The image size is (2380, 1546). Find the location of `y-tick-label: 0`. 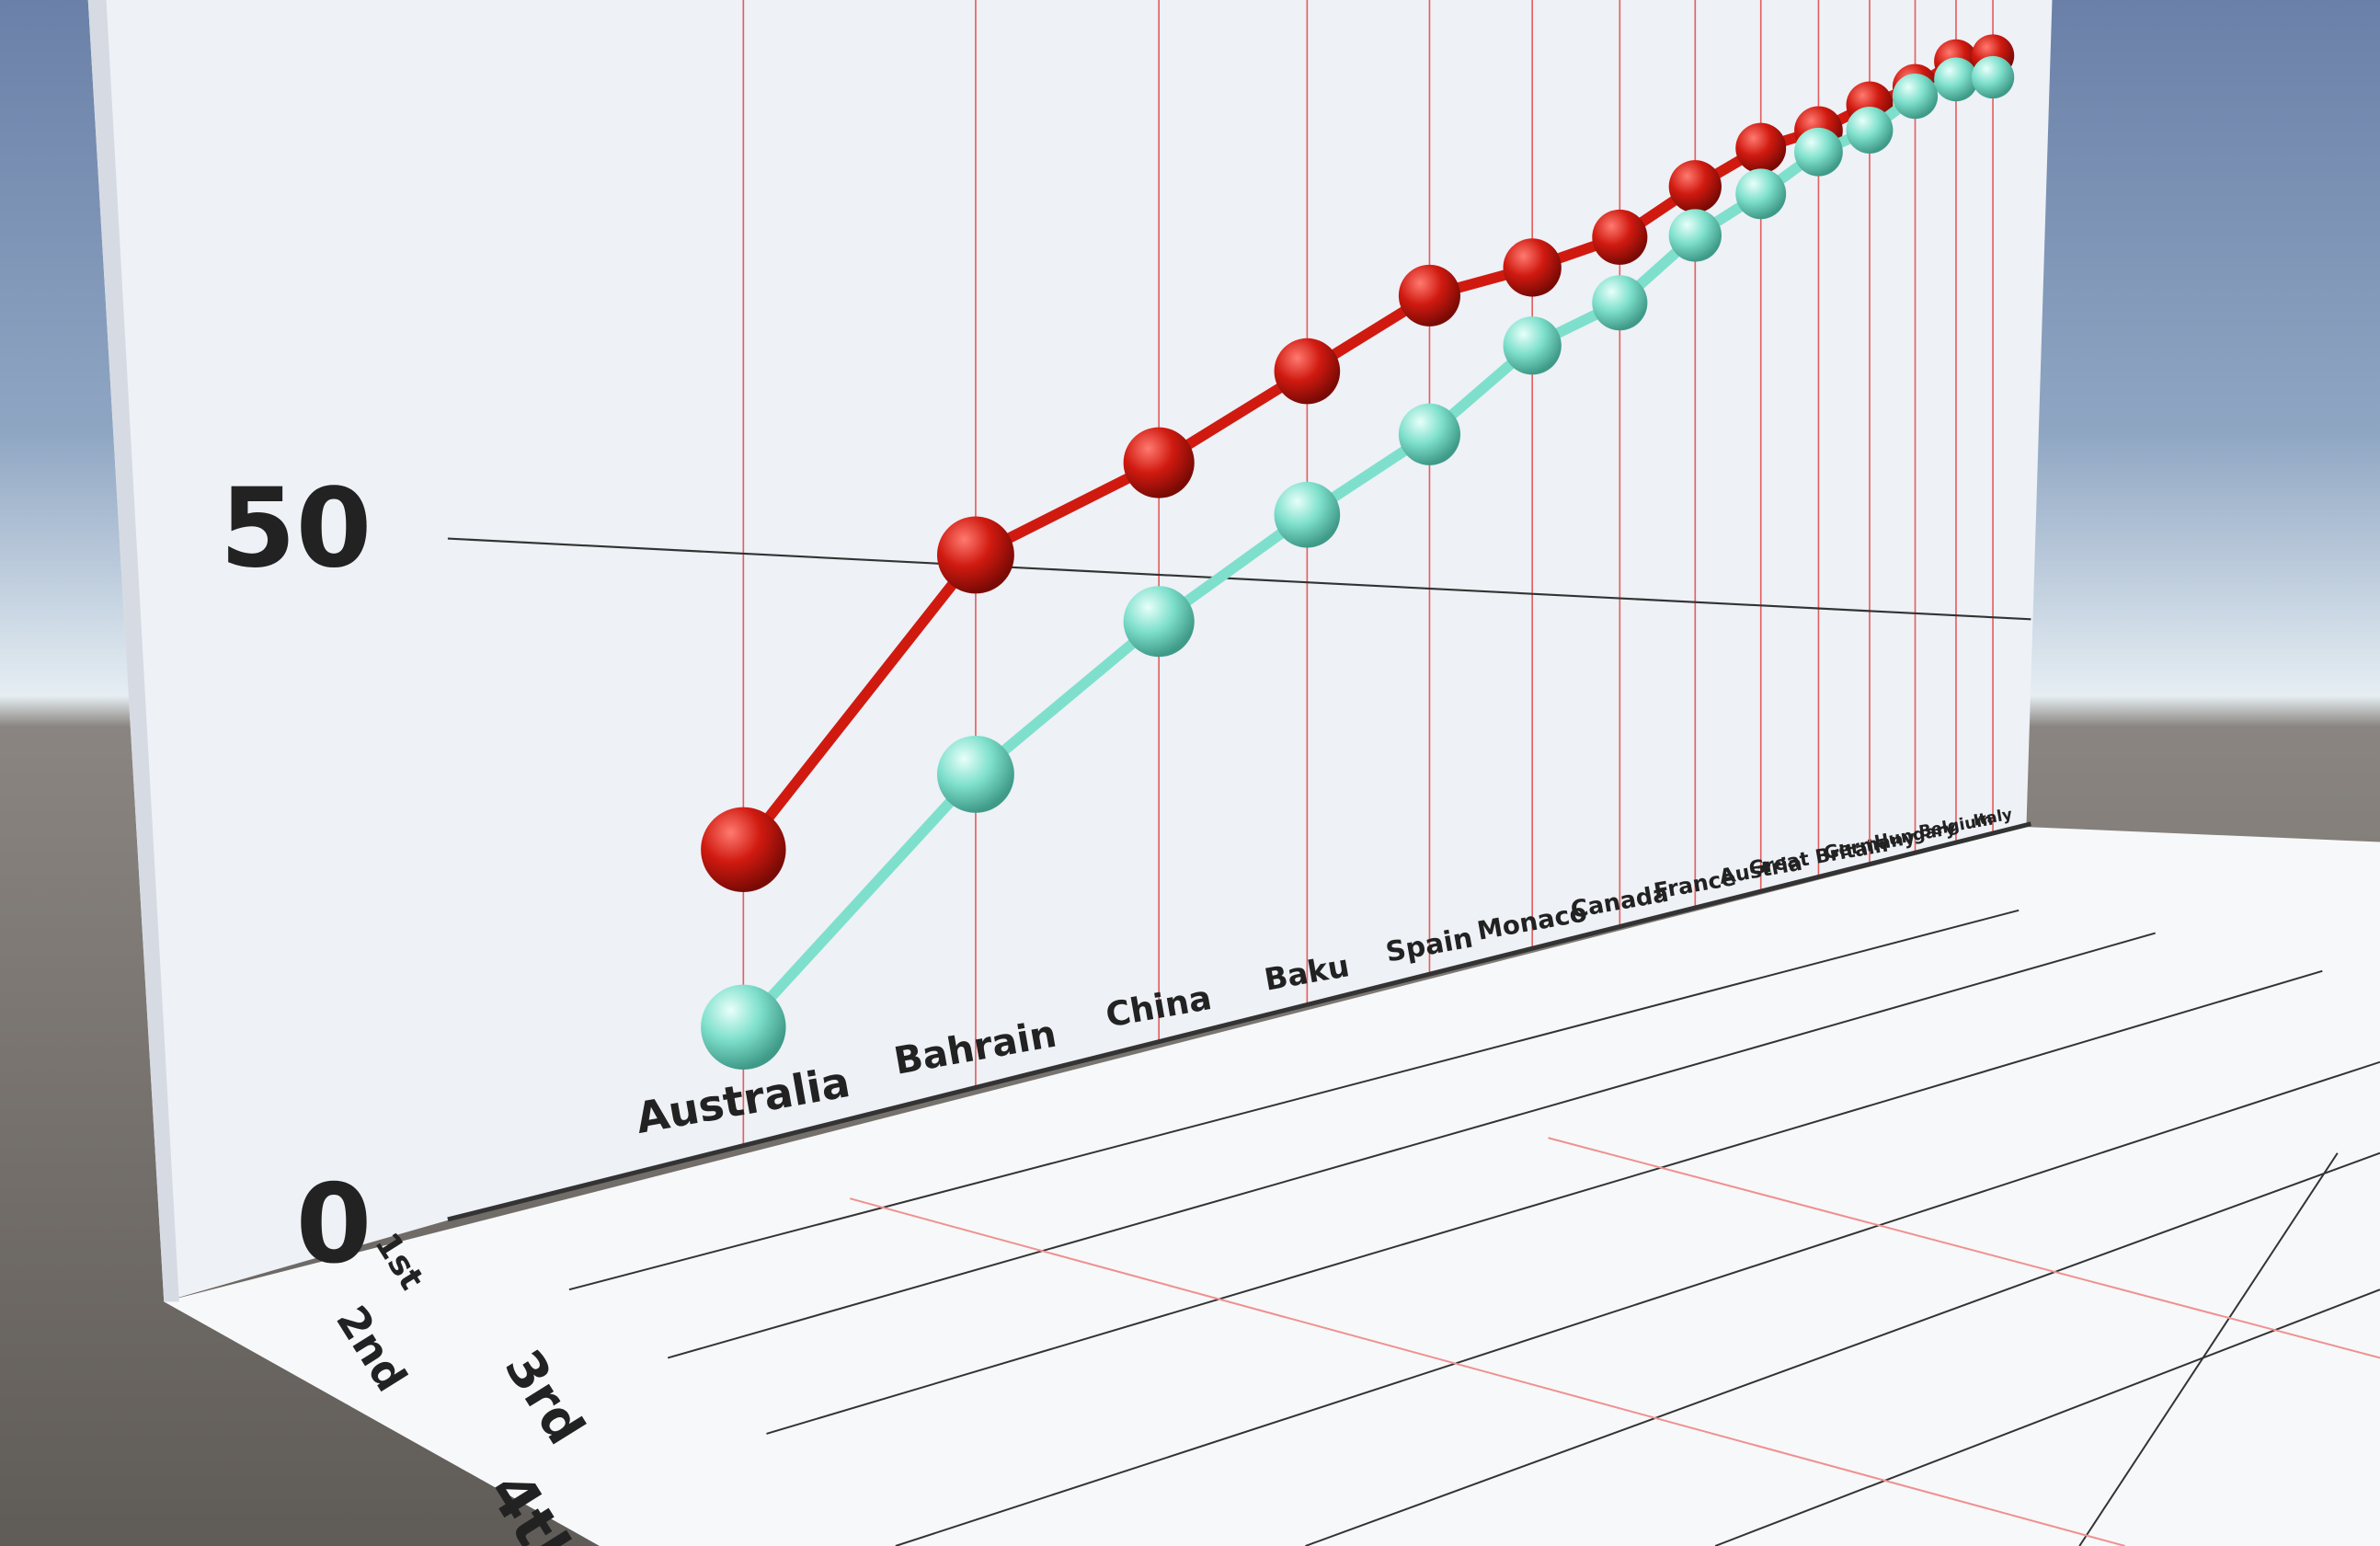

y-tick-label: 0 is located at coordinates (334, 1225).